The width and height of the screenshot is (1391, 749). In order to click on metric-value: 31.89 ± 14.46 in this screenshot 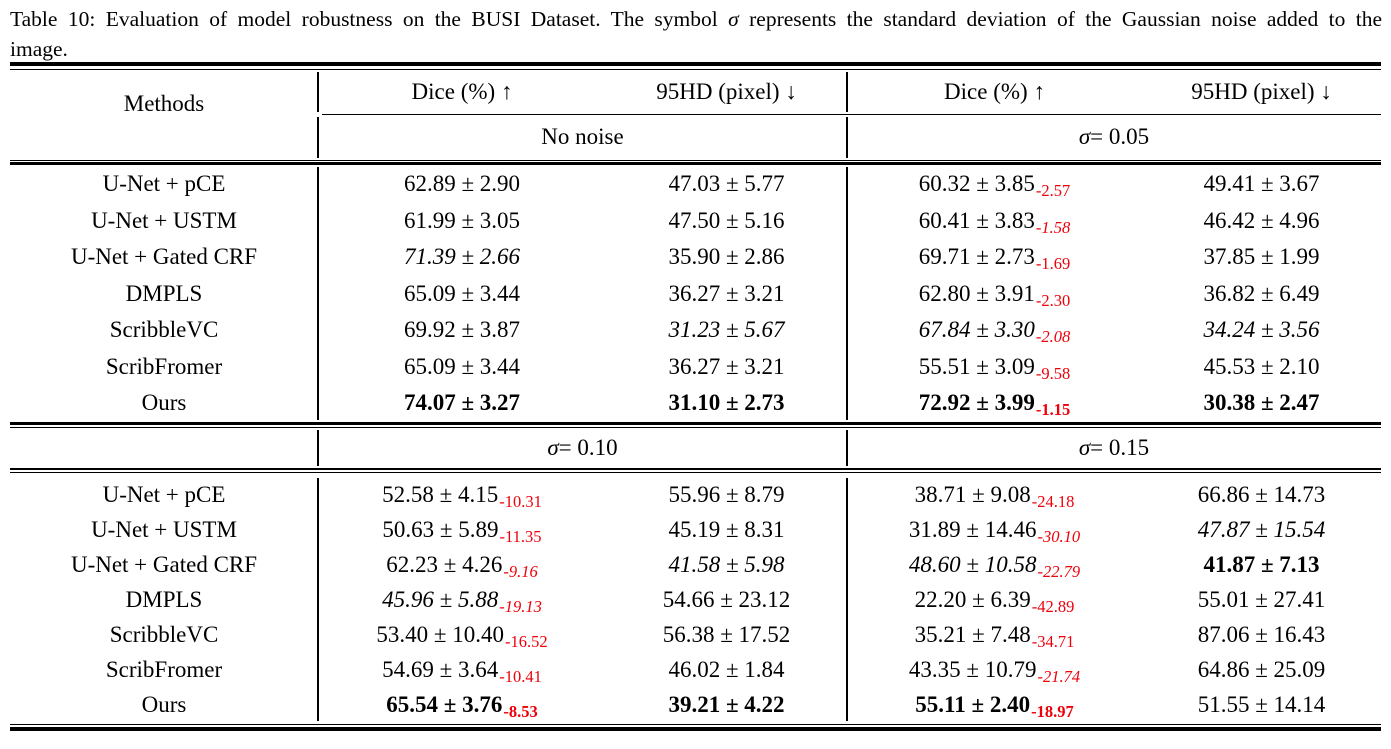, I will do `click(972, 529)`.